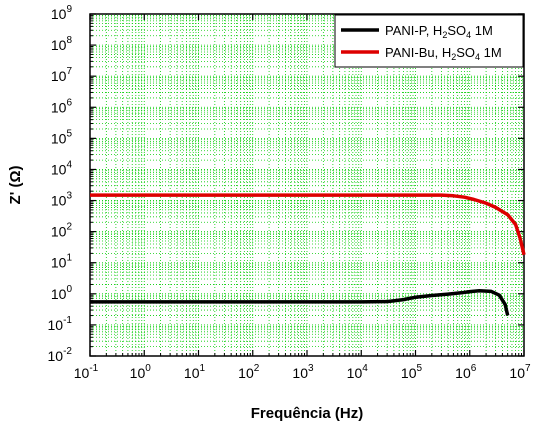  I want to click on y-tick-exp: 6, so click(69, 102).